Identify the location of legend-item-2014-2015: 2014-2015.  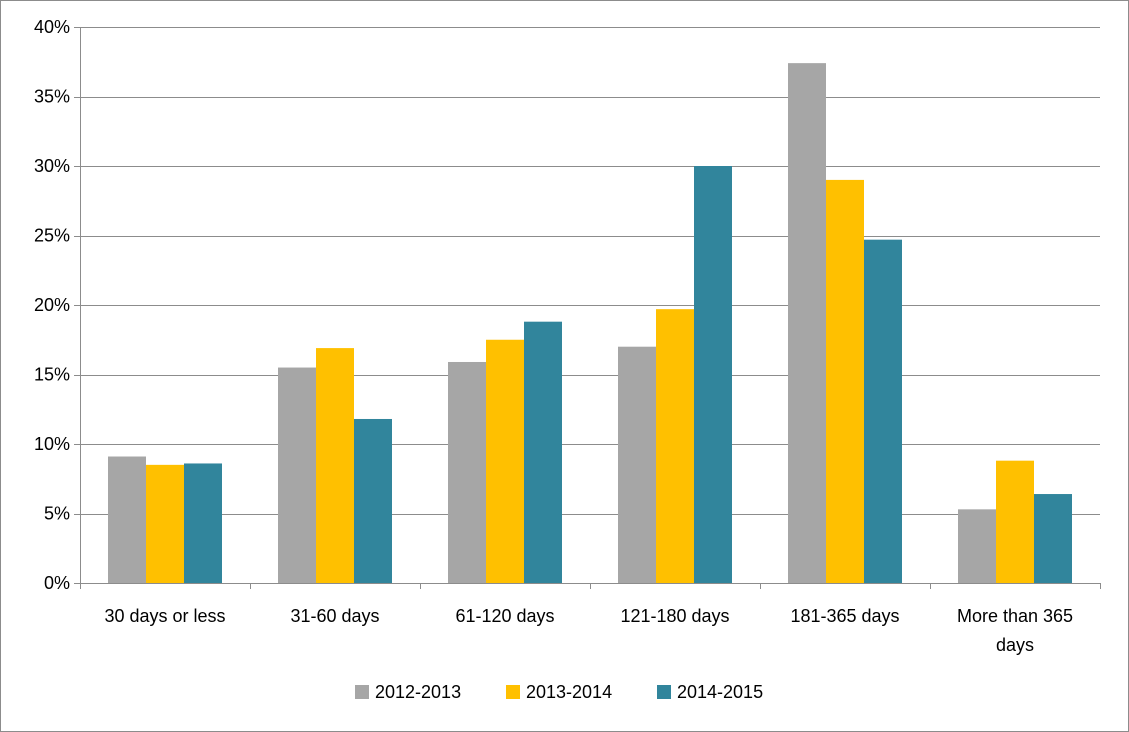
(710, 692).